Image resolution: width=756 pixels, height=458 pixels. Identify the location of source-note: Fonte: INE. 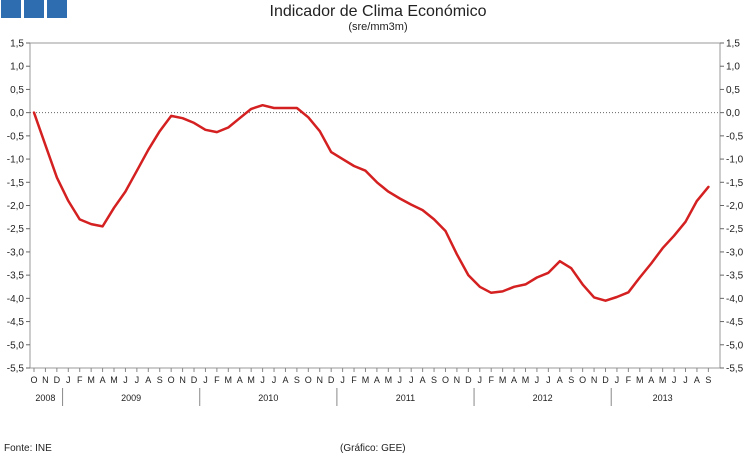
(28, 448).